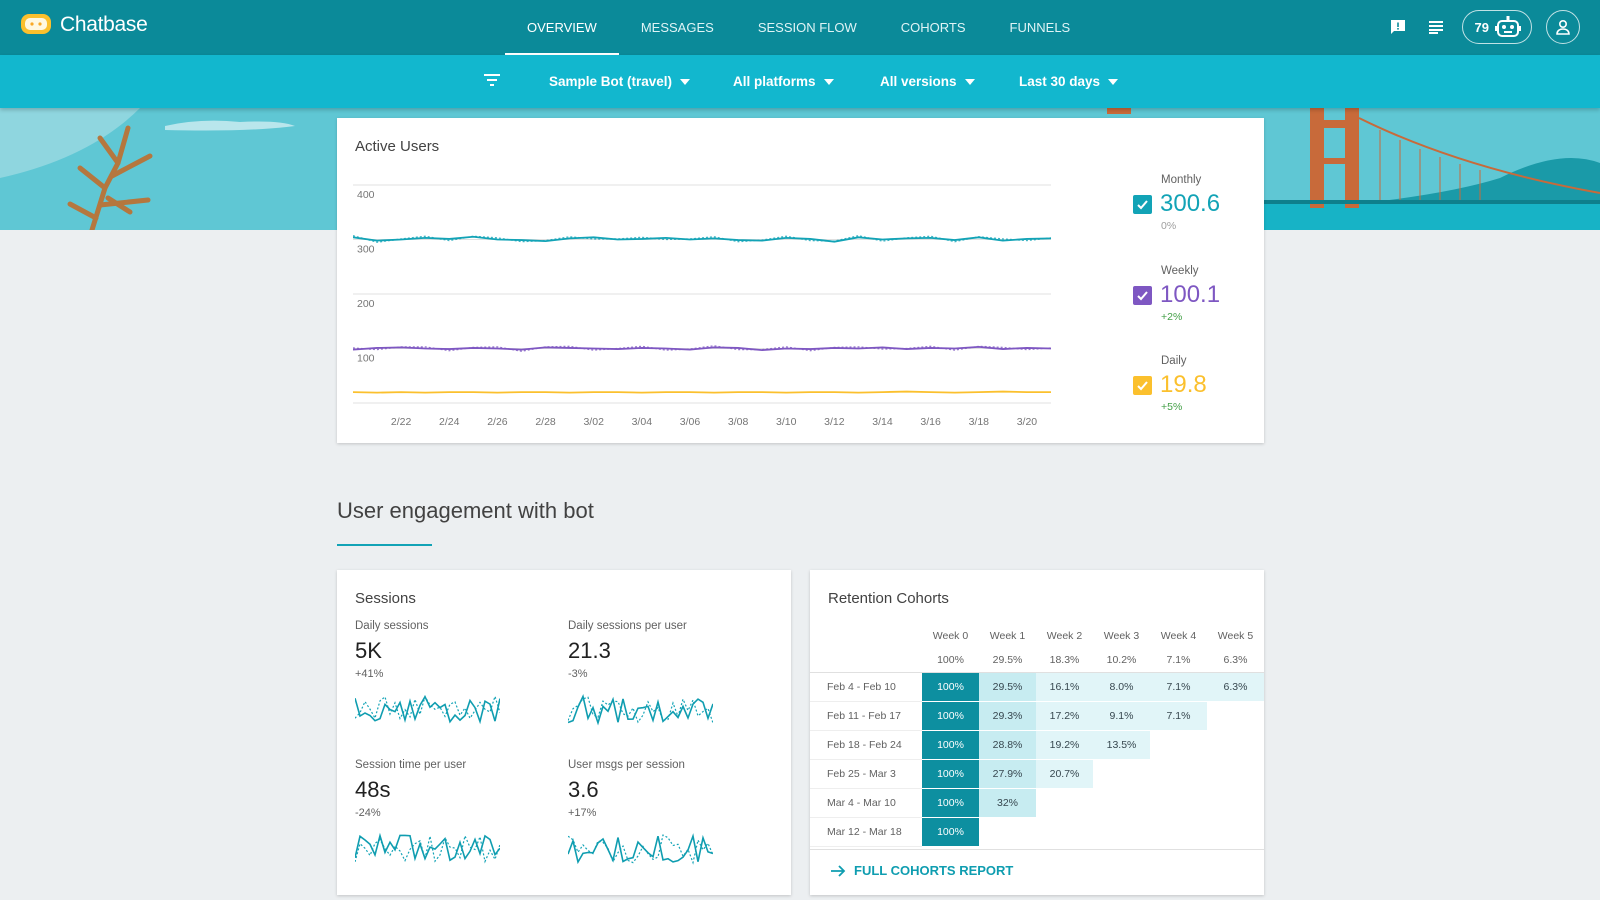 This screenshot has width=1600, height=900. Describe the element at coordinates (1142, 204) in the screenshot. I see `monthly-checkbox` at that location.